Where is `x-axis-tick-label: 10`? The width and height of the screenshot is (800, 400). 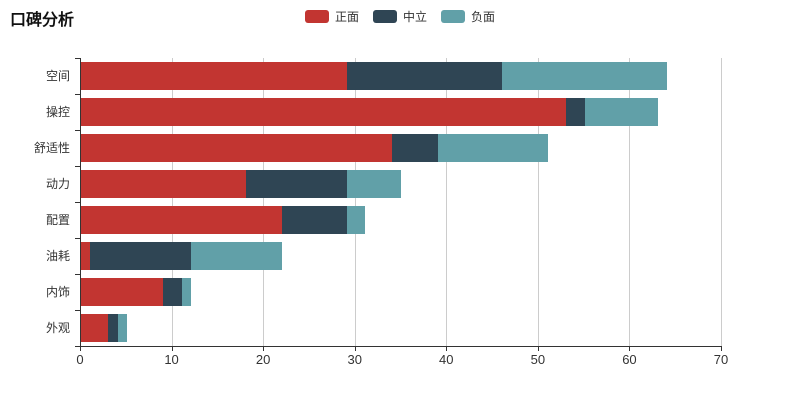 x-axis-tick-label: 10 is located at coordinates (171, 359).